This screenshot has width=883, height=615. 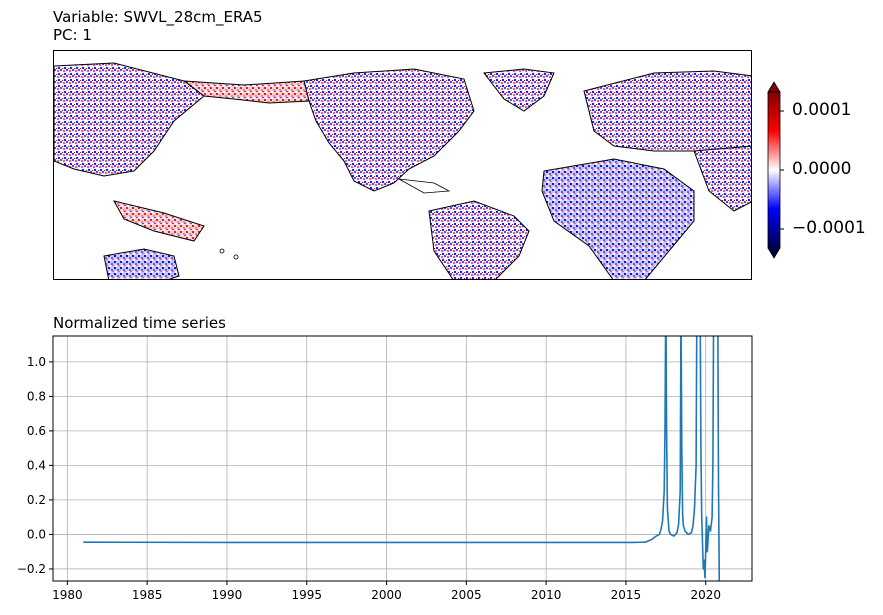 What do you see at coordinates (479, 239) in the screenshot?
I see `landmass-south-america` at bounding box center [479, 239].